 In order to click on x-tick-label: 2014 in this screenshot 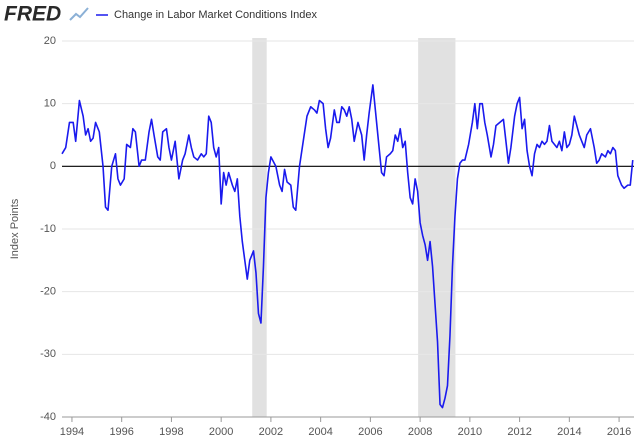, I will do `click(569, 432)`.